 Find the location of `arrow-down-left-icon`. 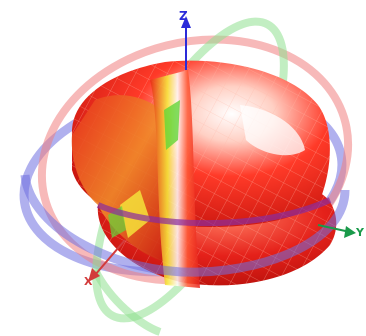

arrow-down-left-icon is located at coordinates (94, 275).